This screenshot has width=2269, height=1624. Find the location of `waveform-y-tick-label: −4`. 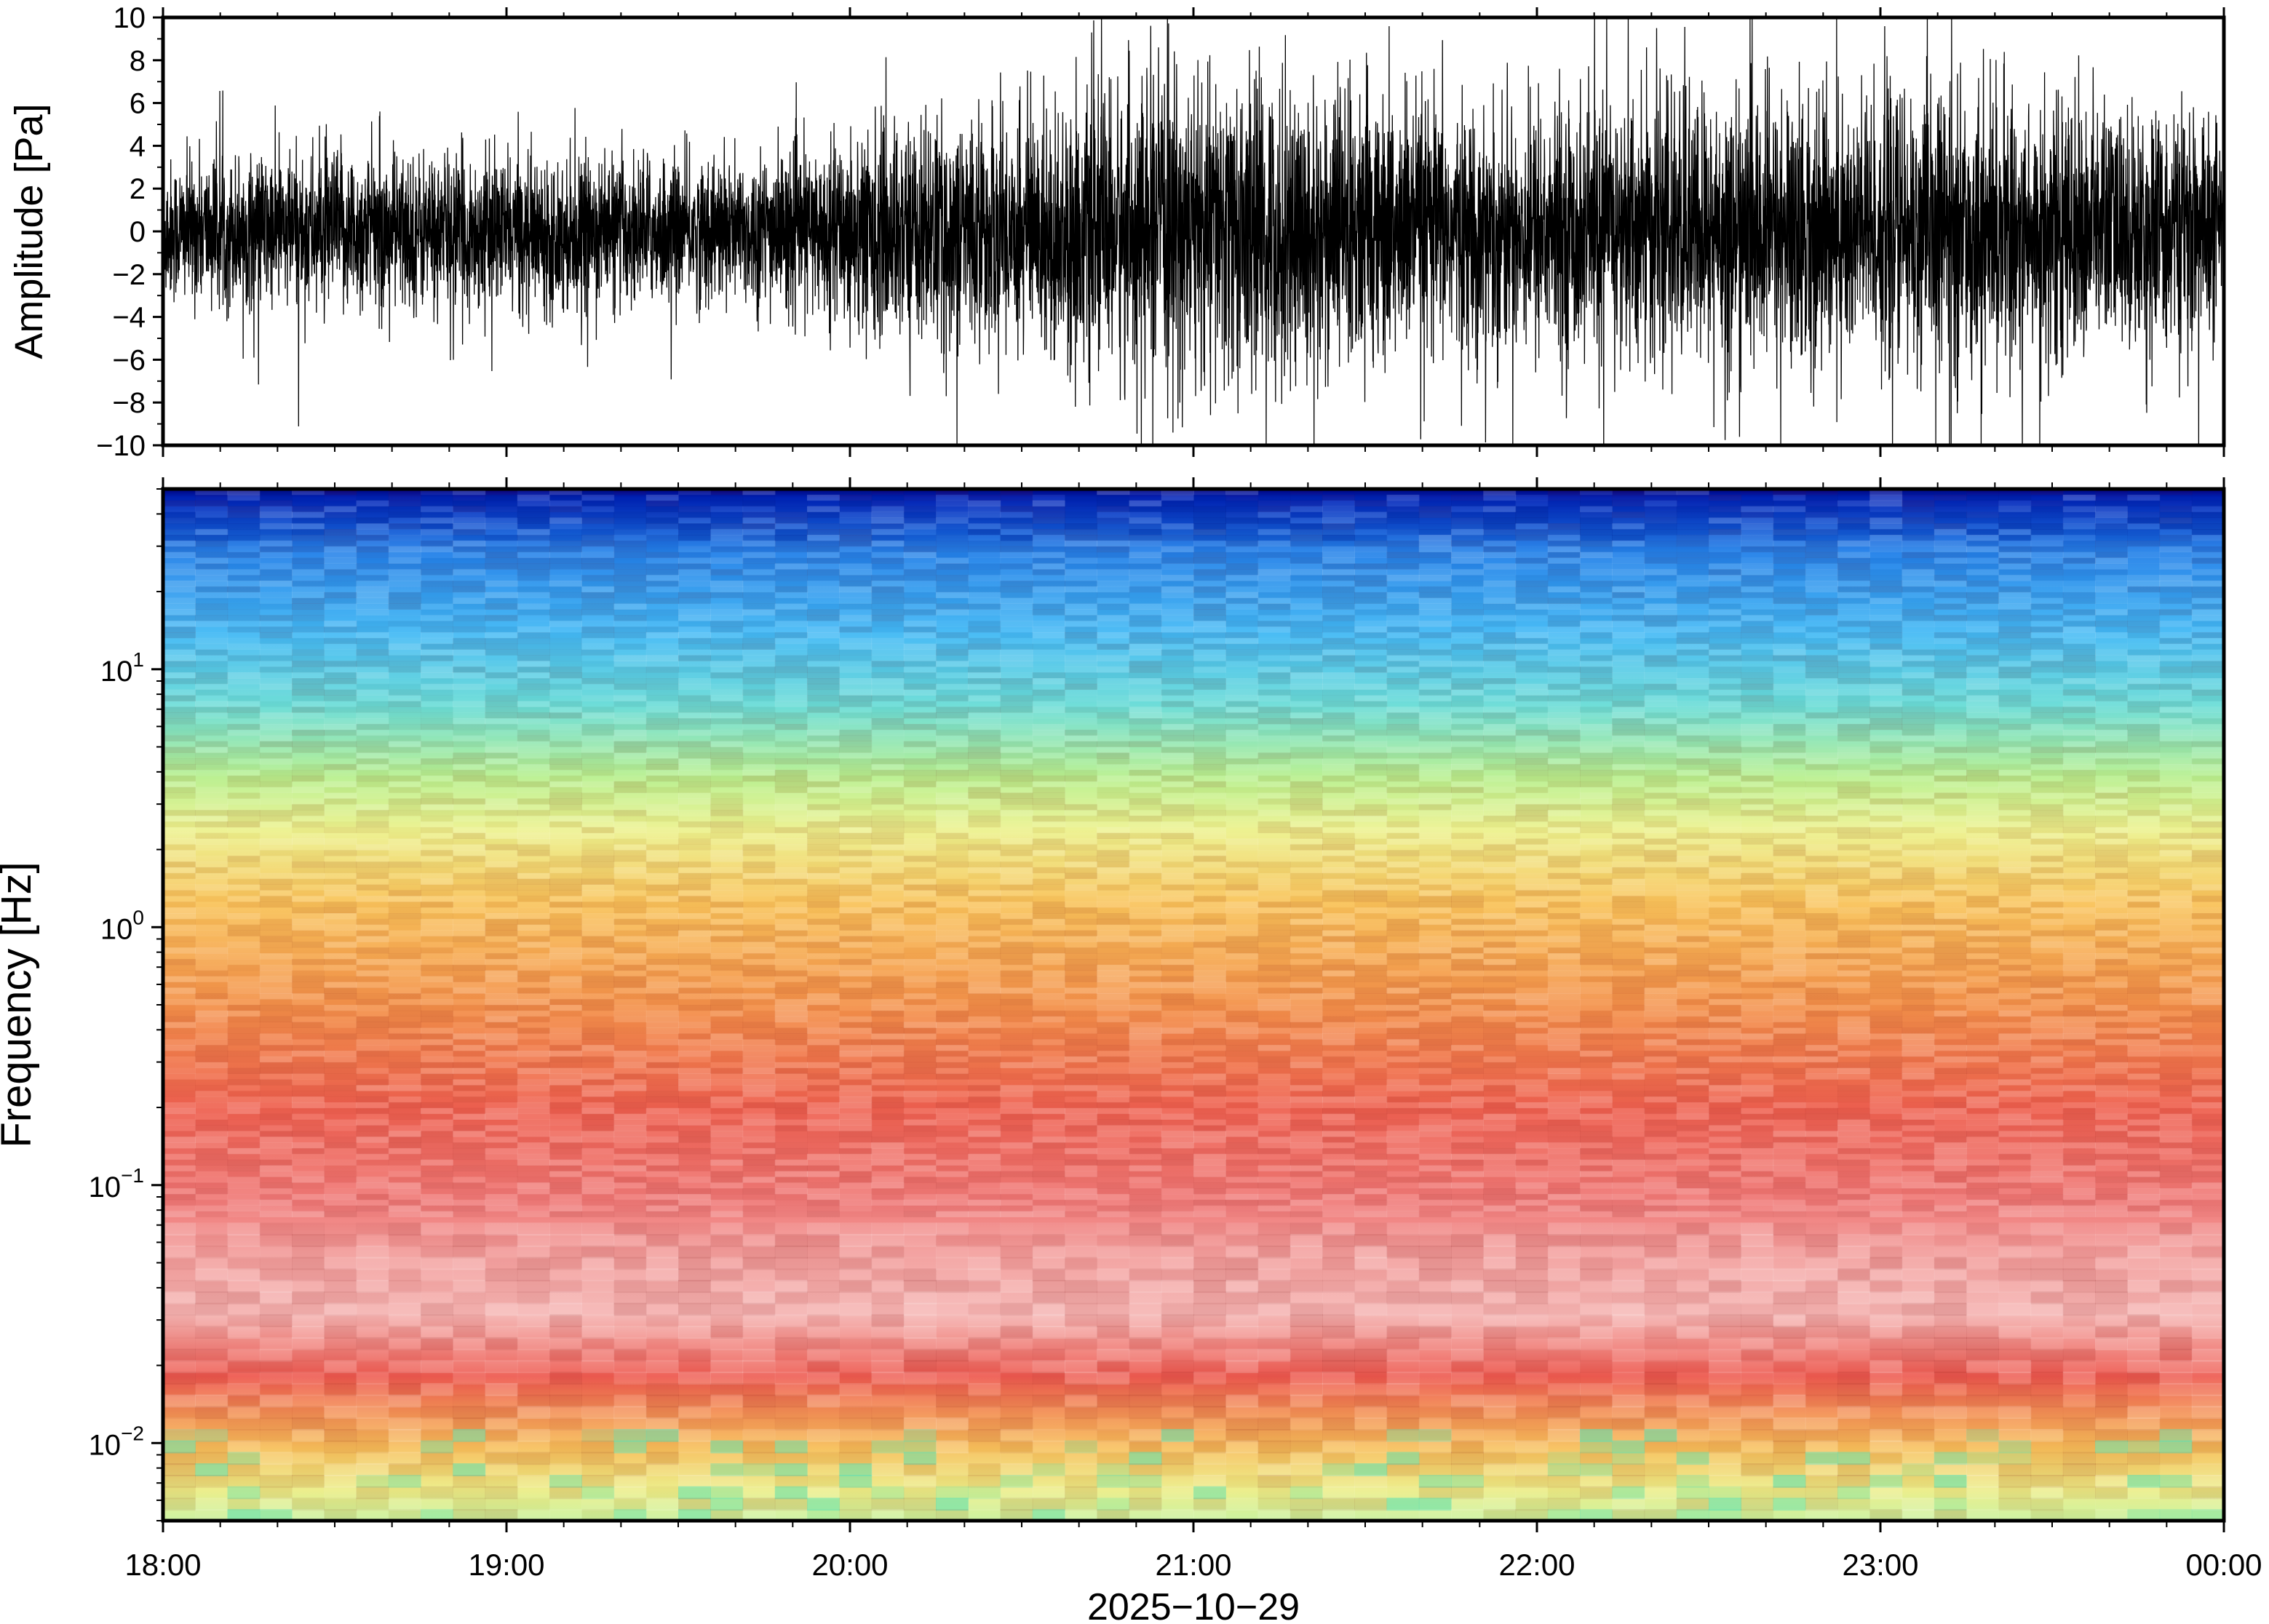

waveform-y-tick-label: −4 is located at coordinates (129, 318).